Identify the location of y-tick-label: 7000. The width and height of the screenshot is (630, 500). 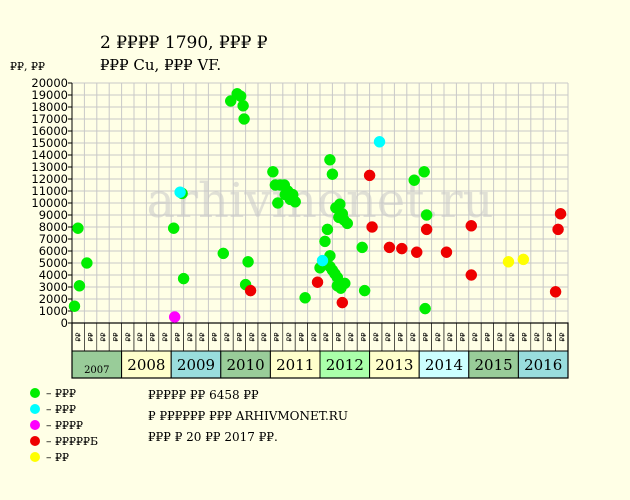
(53, 239).